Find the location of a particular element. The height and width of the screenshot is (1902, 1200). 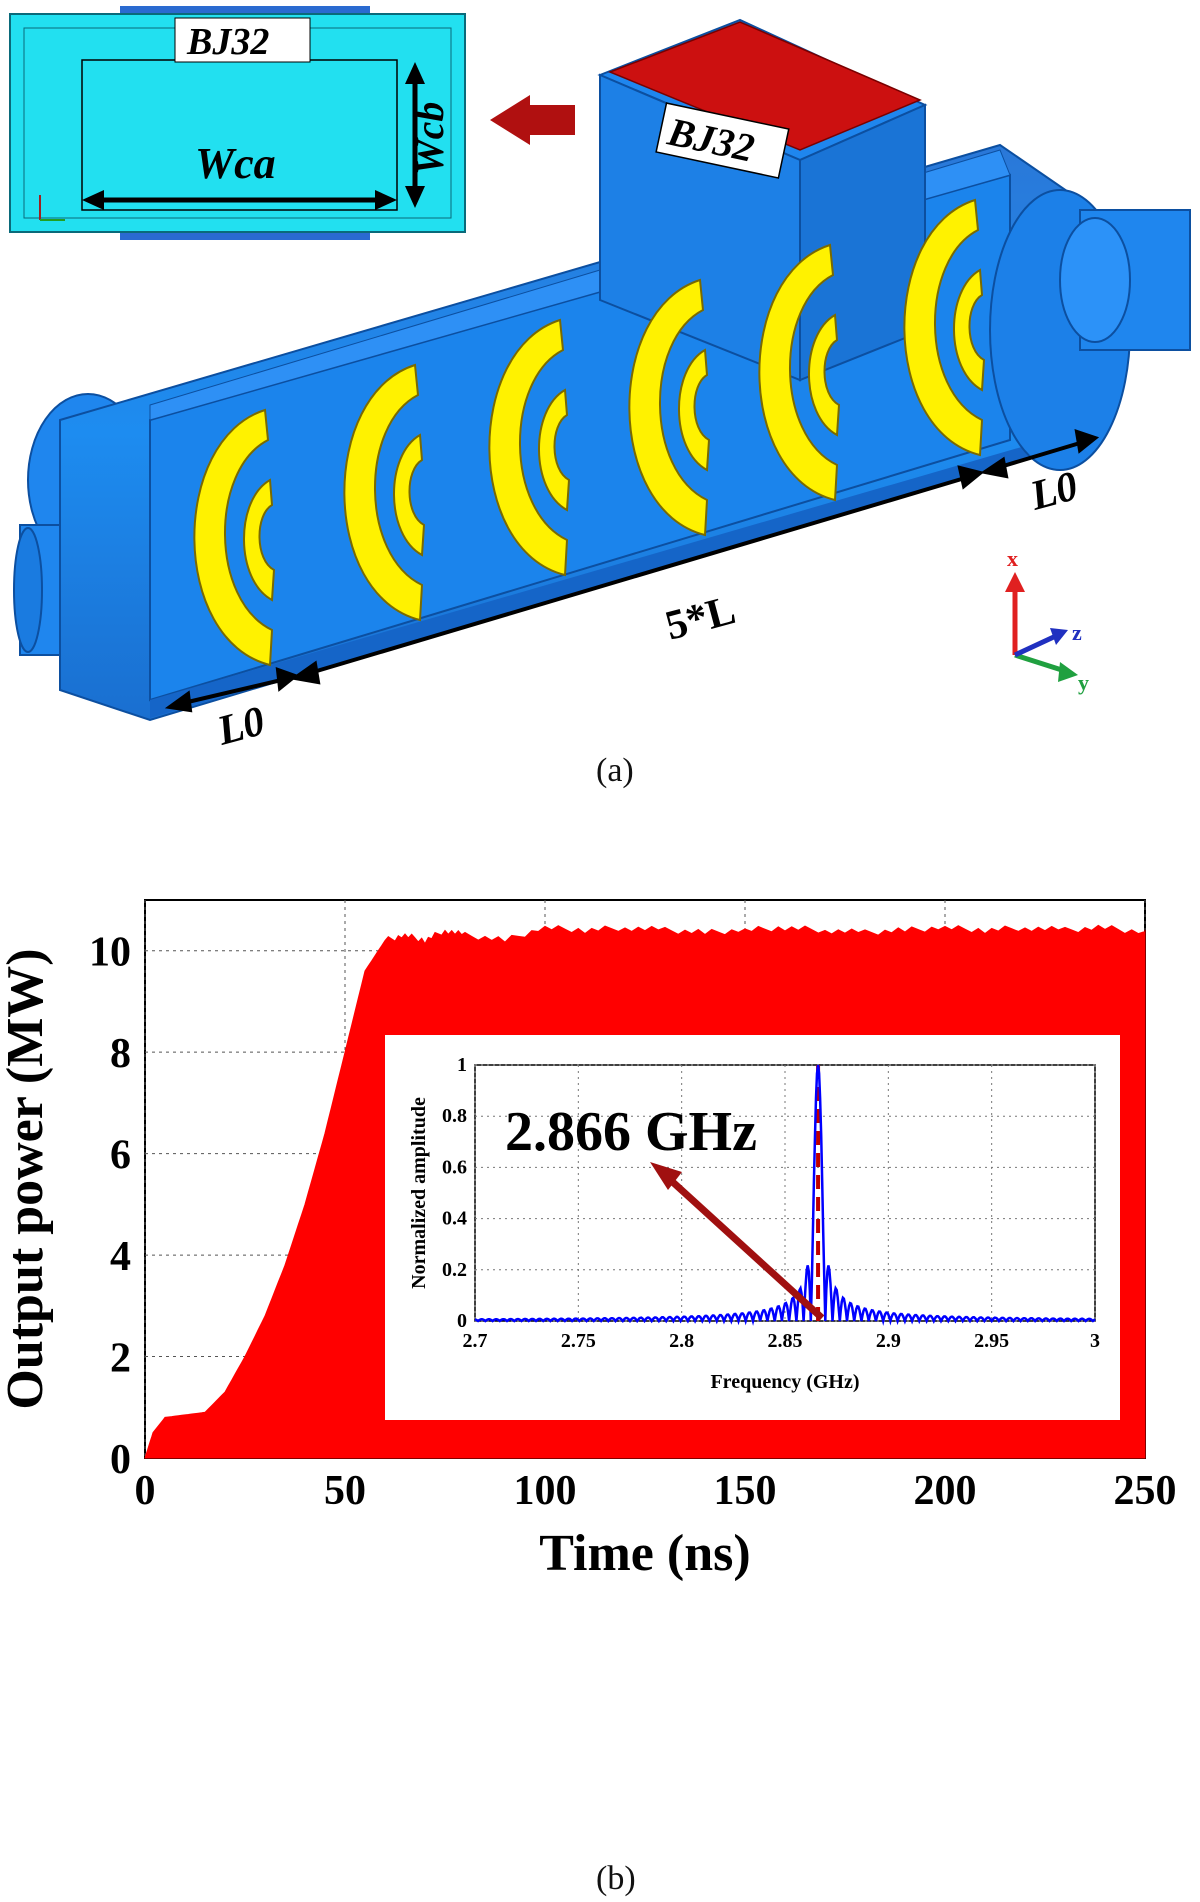

dim-5l-label: 5*L is located at coordinates (701, 618).